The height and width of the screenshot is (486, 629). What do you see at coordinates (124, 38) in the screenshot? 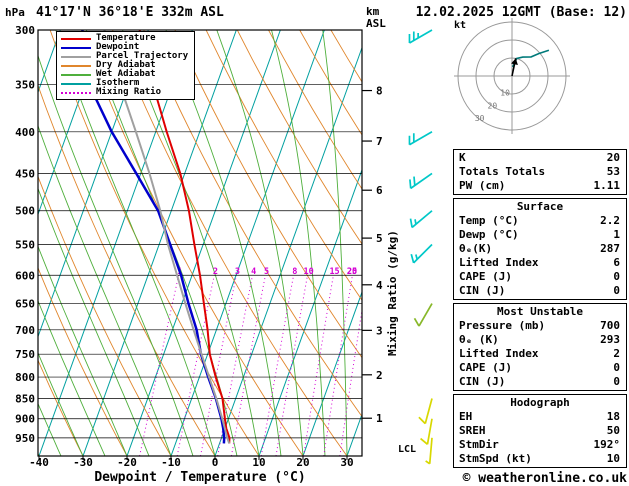
I see `legend-item: Temperature` at bounding box center [124, 38].